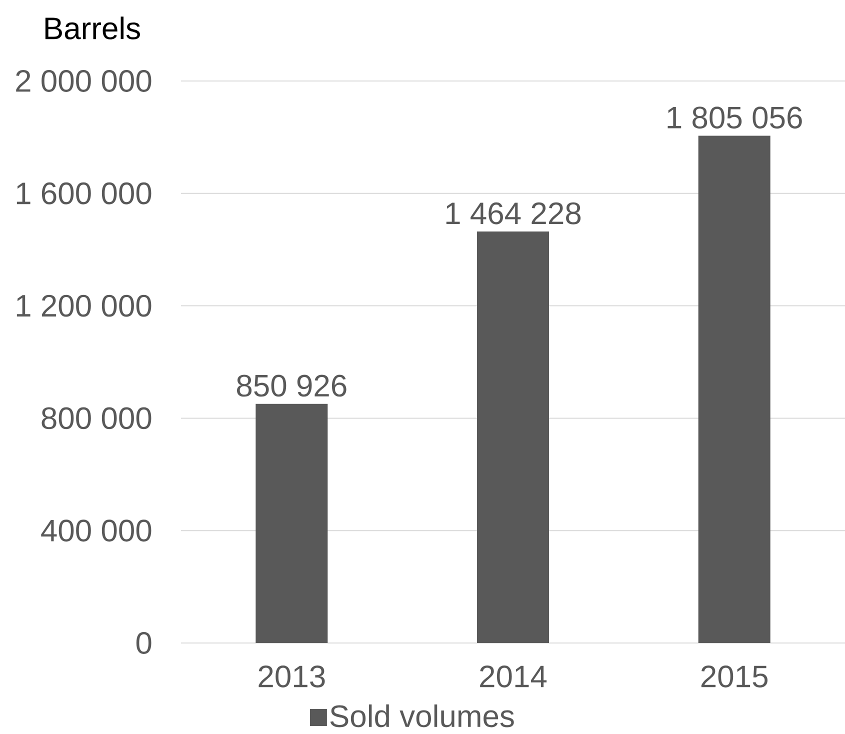 Image resolution: width=845 pixels, height=734 pixels. I want to click on y-tick-label: 1 200 000, so click(84, 305).